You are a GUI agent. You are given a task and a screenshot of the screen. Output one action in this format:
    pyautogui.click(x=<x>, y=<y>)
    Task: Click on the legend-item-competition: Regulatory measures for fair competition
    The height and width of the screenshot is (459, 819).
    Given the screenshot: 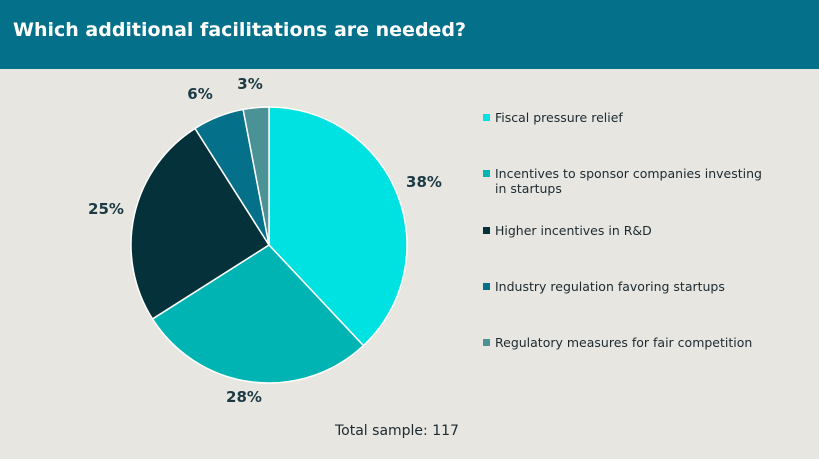 What is the action you would take?
    pyautogui.click(x=628, y=342)
    